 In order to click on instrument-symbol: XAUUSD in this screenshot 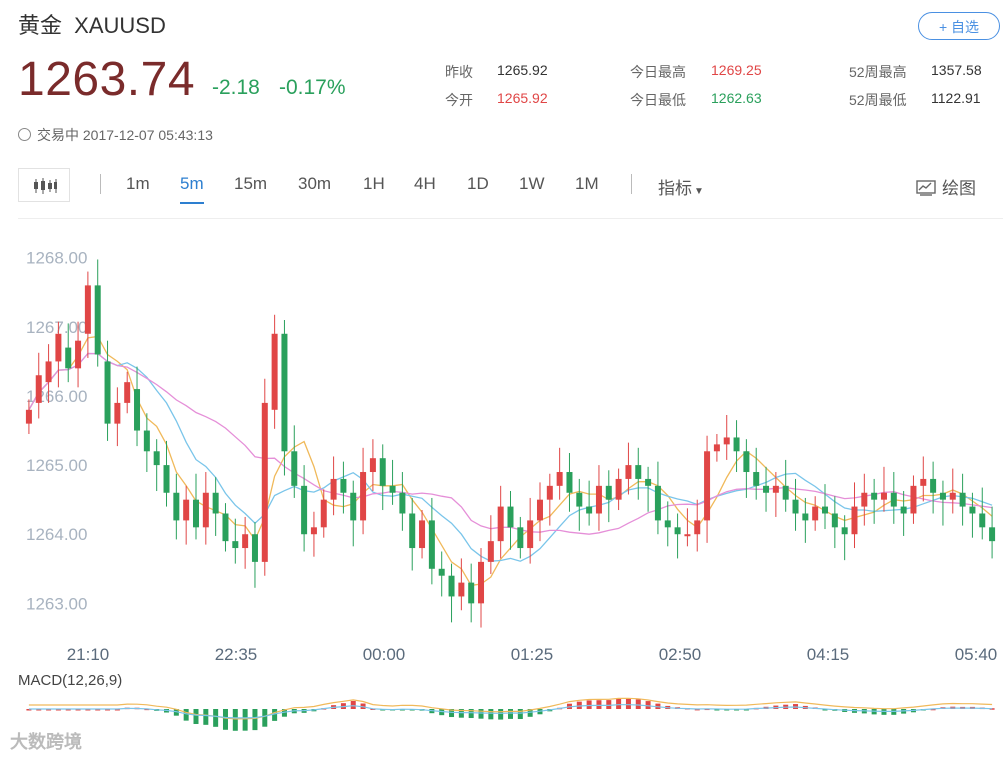, I will do `click(120, 25)`.